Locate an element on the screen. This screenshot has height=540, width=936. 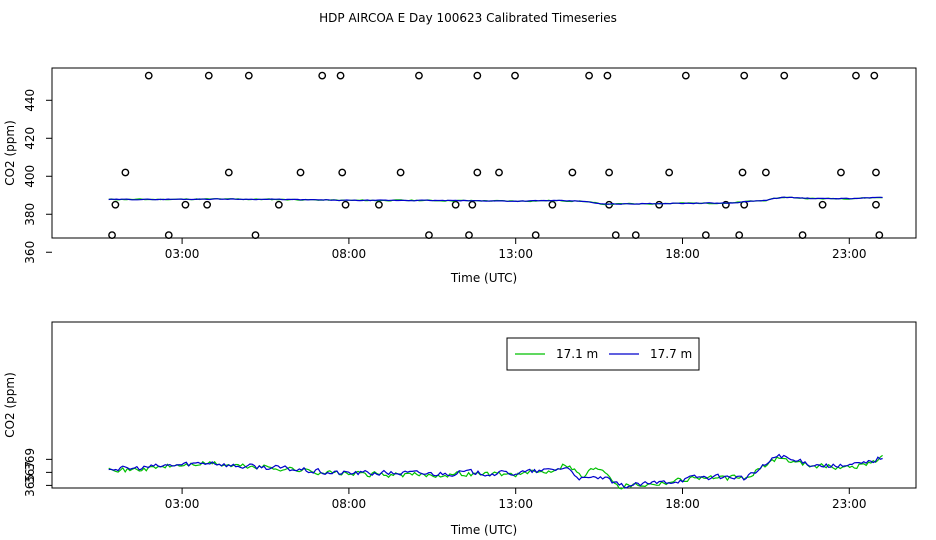
y-tick-label: 400 is located at coordinates (30, 176).